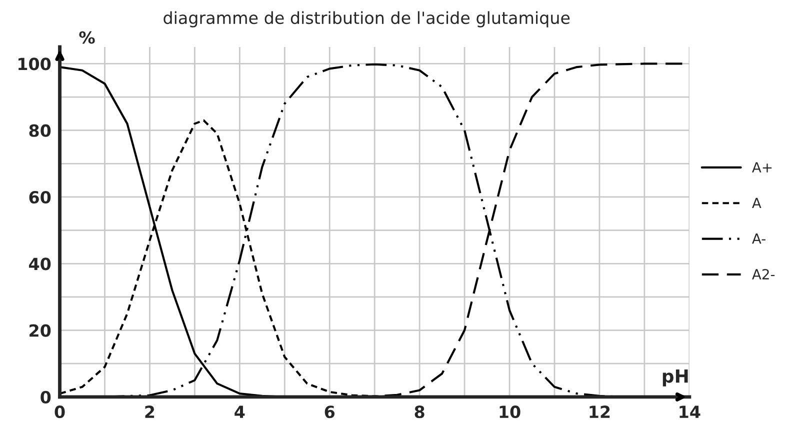 The image size is (797, 448). I want to click on x-tick-label: 6, so click(329, 412).